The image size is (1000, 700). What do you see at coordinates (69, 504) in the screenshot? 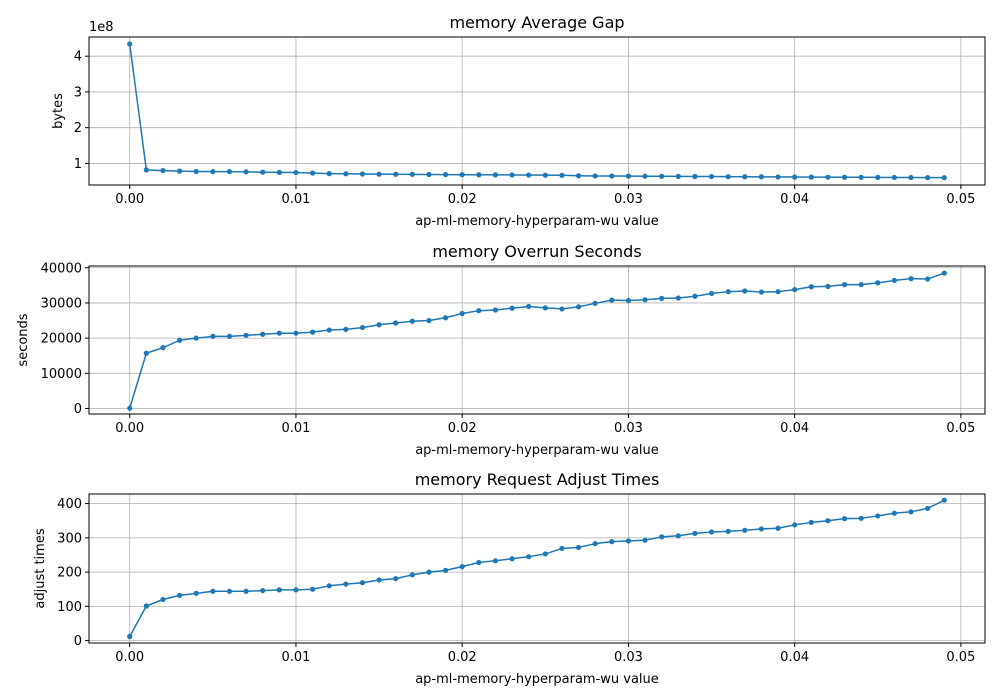
I see `y-tick-label: 400` at bounding box center [69, 504].